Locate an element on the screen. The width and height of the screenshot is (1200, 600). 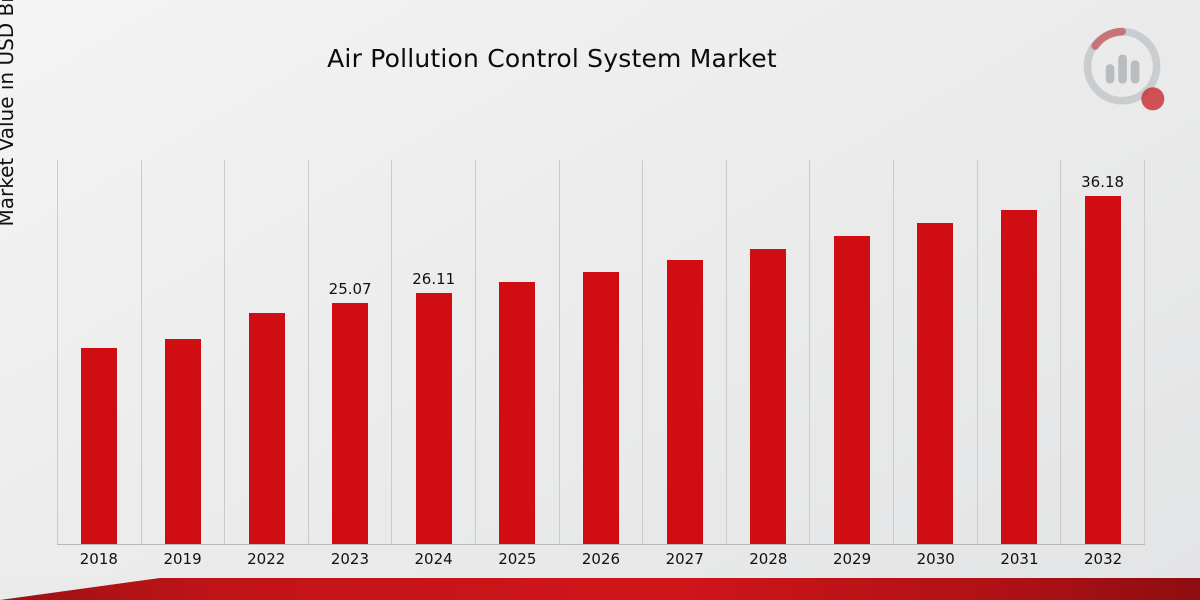
bar-value-label: 26.11 is located at coordinates (434, 279).